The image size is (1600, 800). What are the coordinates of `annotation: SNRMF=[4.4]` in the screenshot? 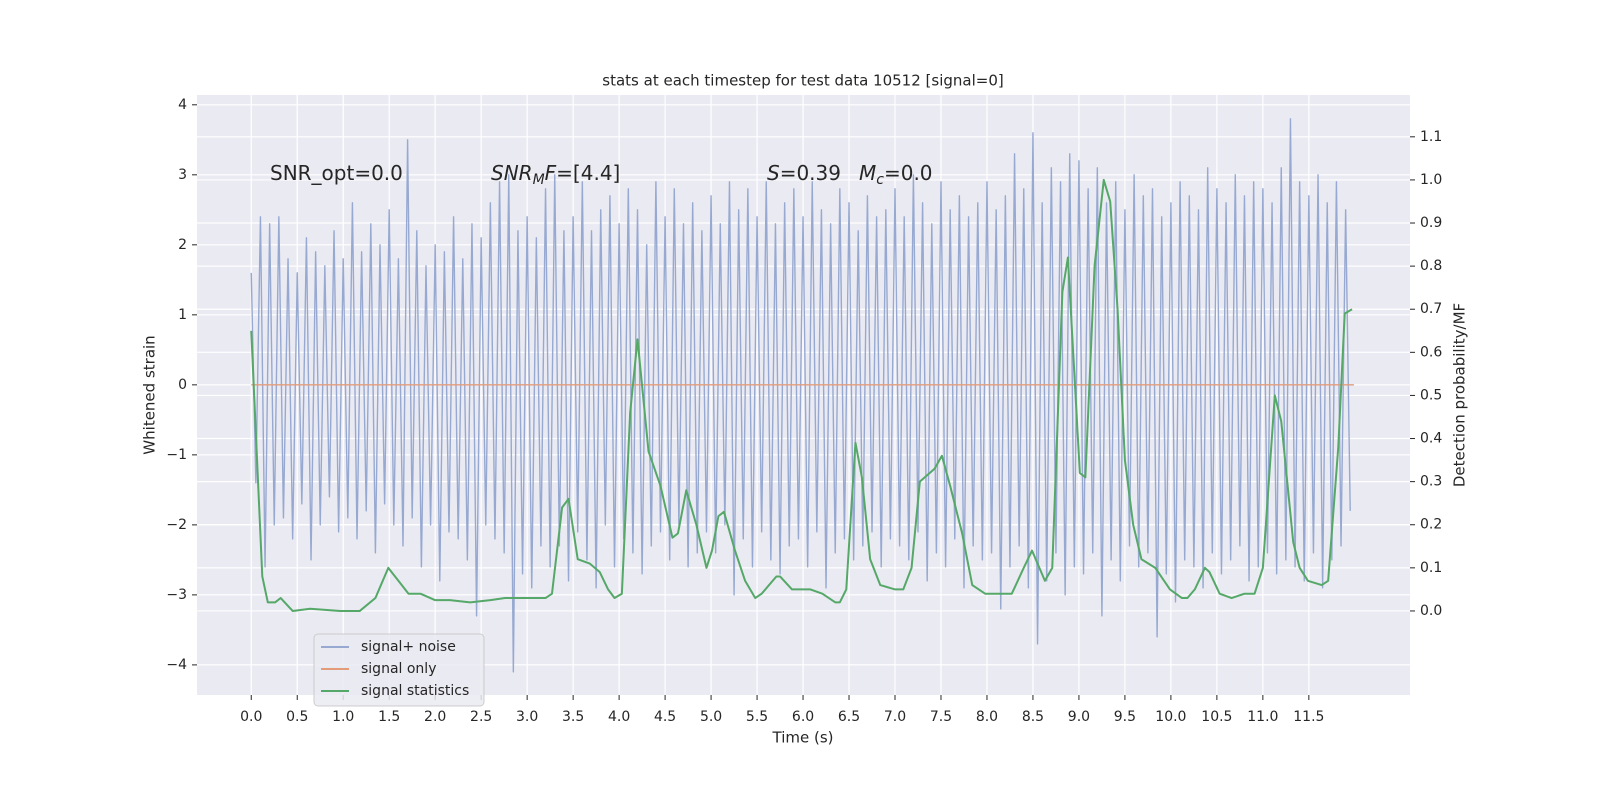 It's located at (555, 175).